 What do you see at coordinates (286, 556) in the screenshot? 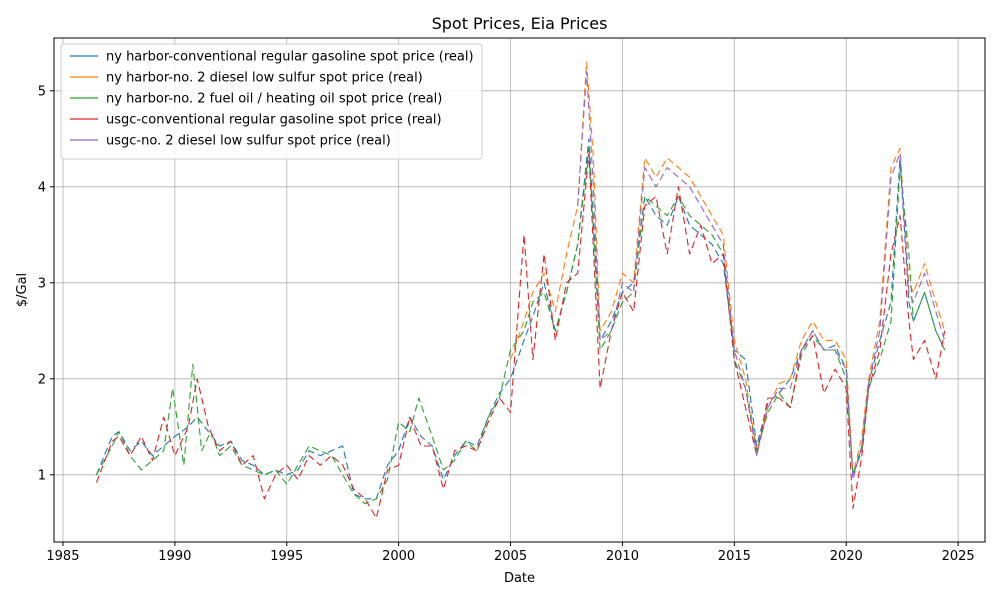
I see `x-tick-label: 1995` at bounding box center [286, 556].